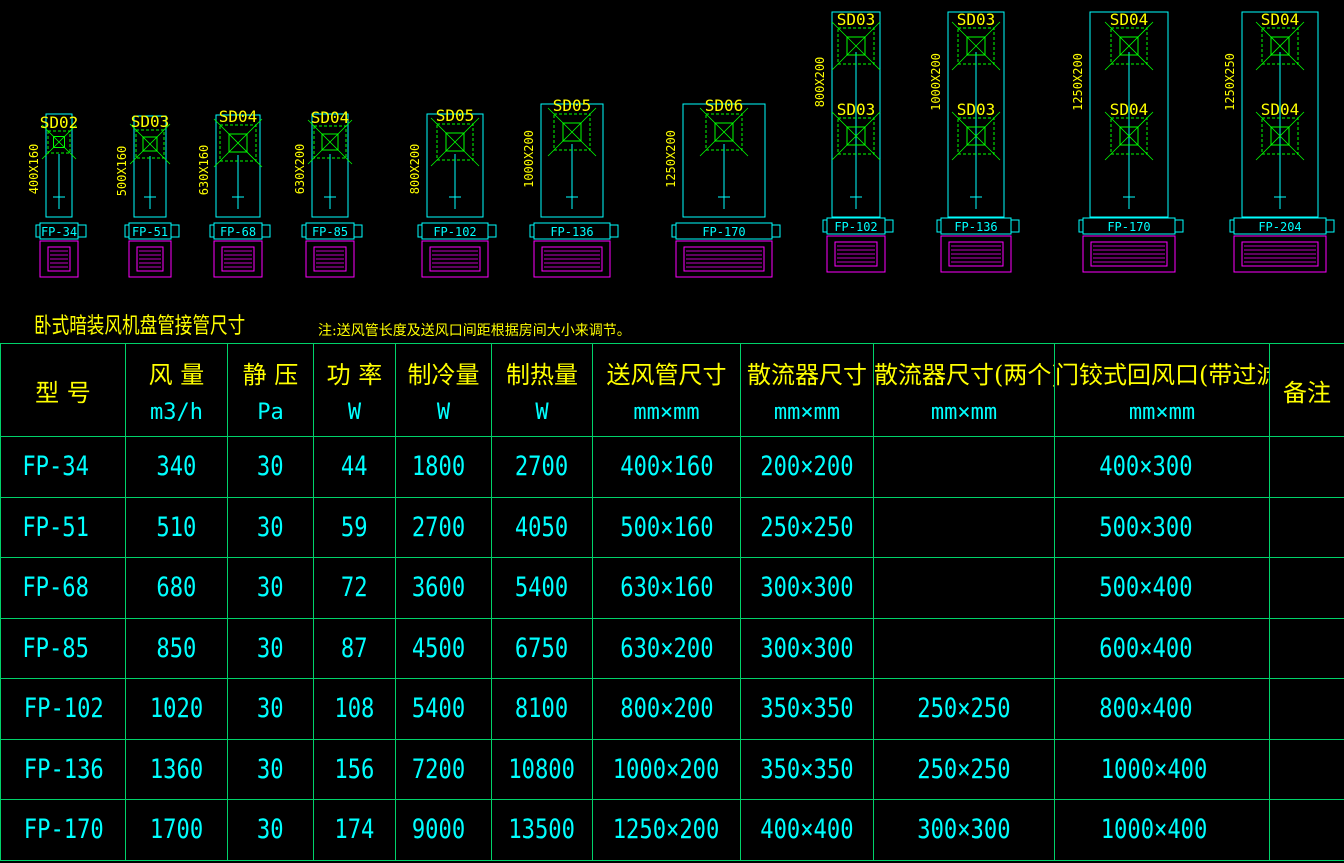 This screenshot has height=863, width=1344. What do you see at coordinates (1162, 467) in the screenshot?
I see `cell-return-grille: 400×300` at bounding box center [1162, 467].